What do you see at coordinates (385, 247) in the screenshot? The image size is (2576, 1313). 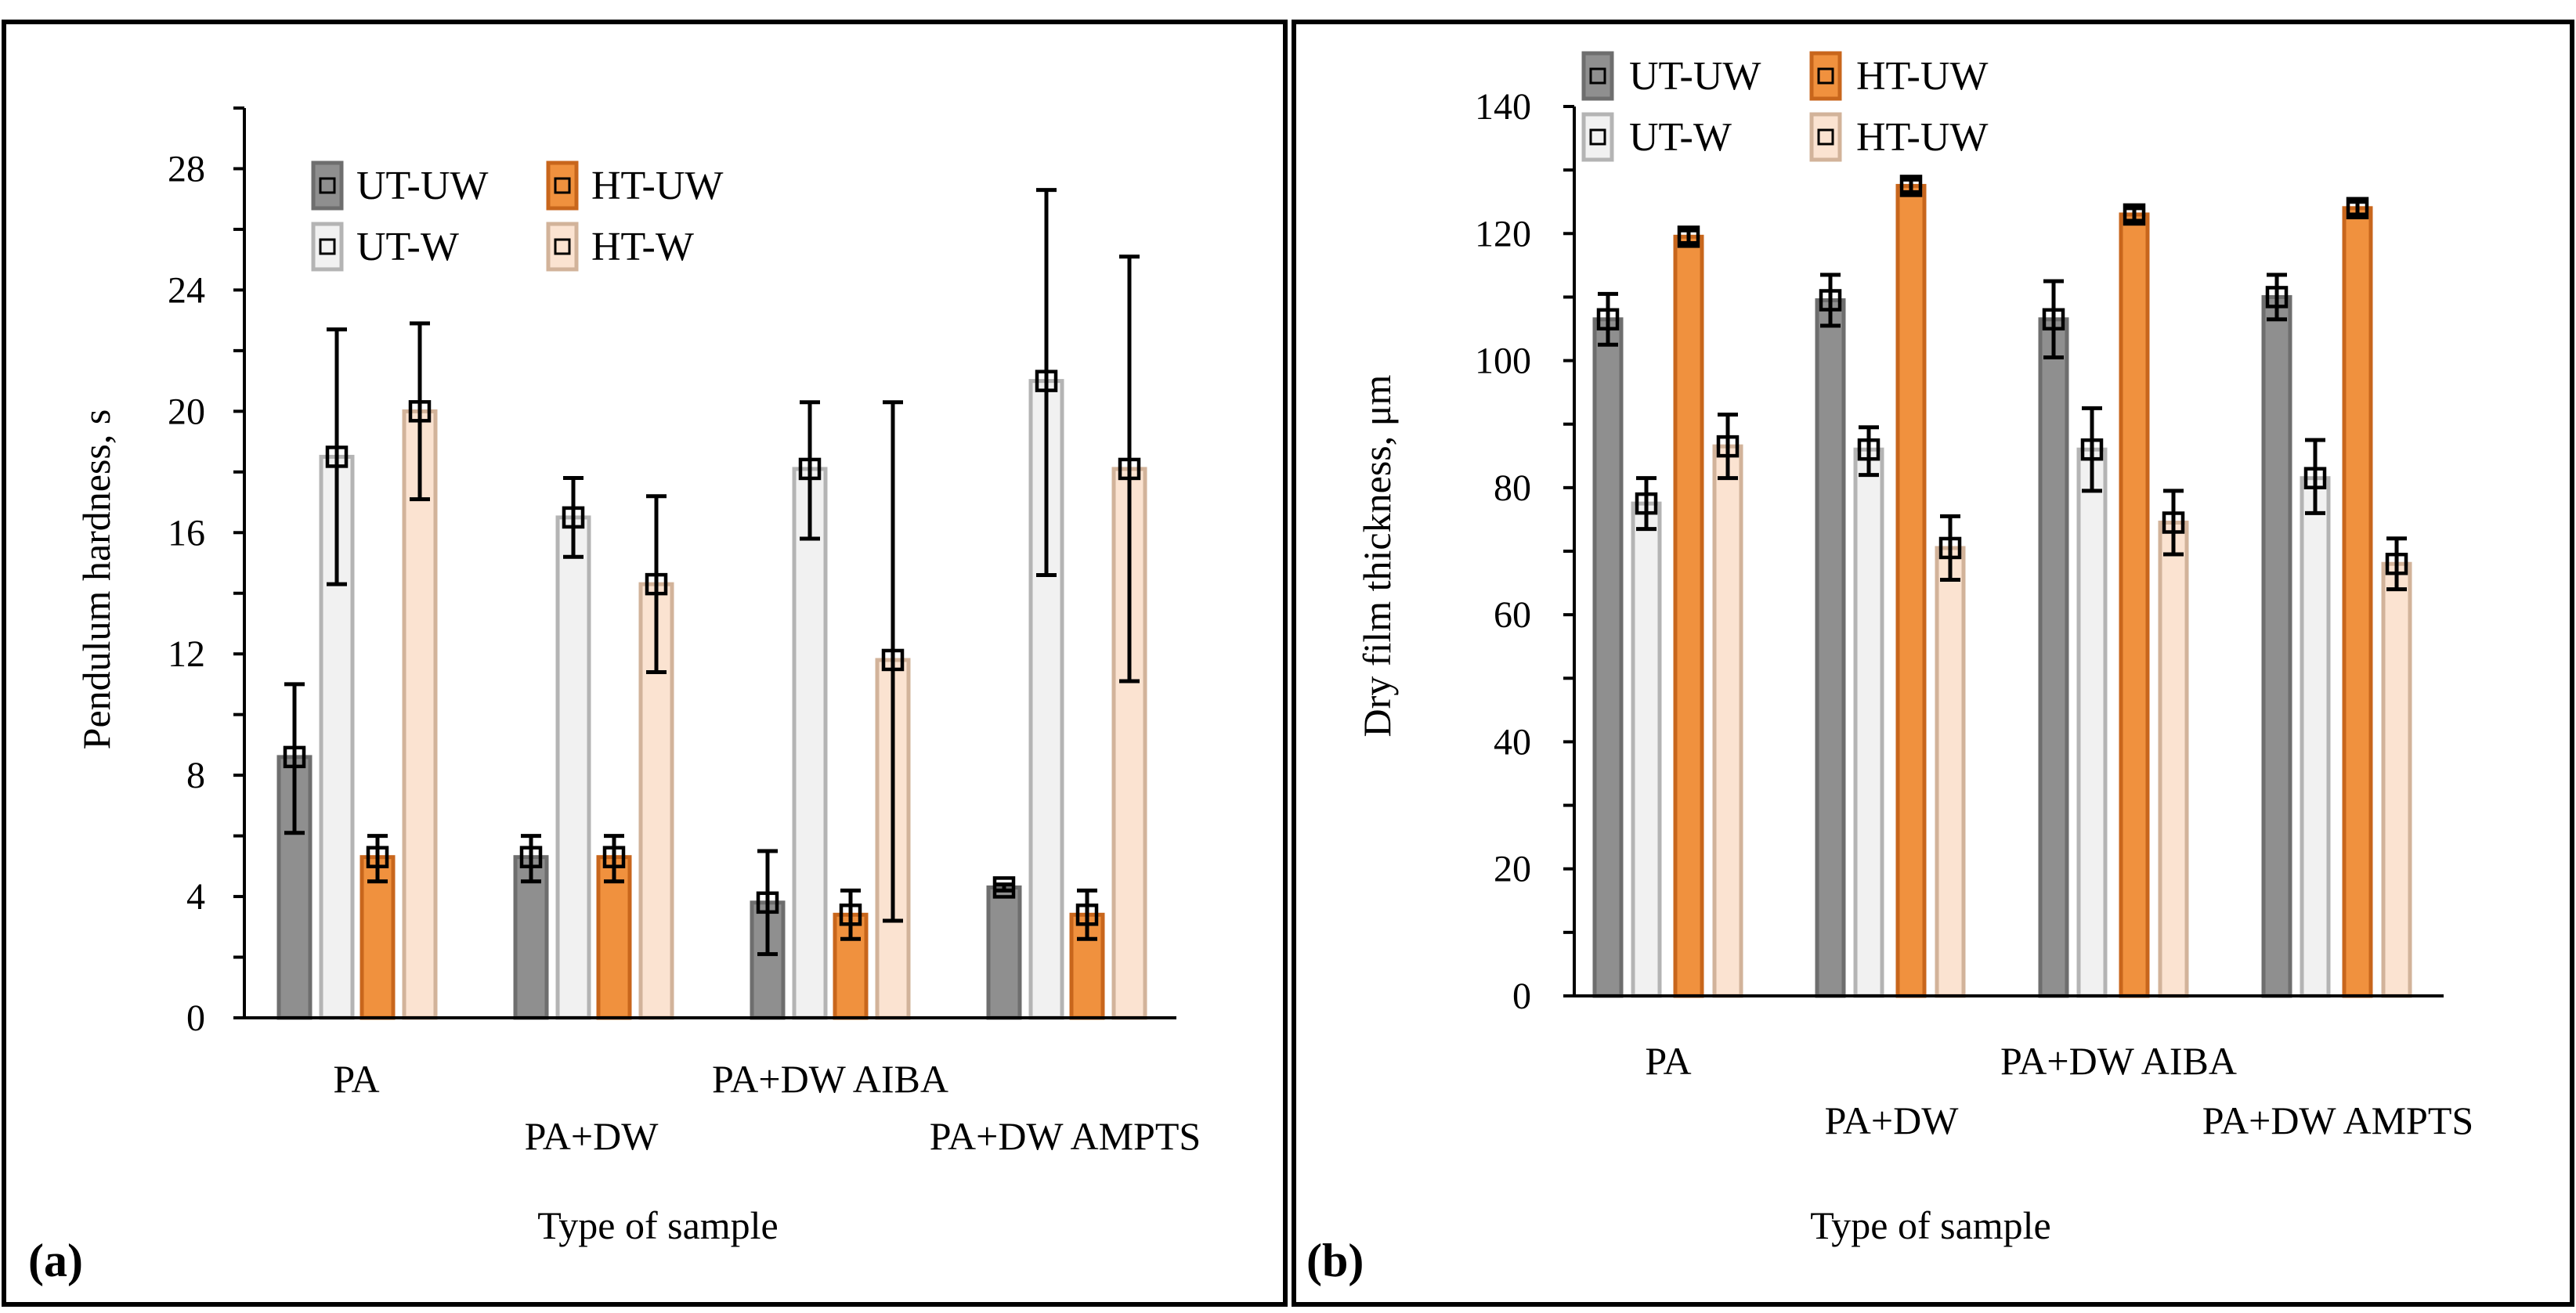 I see `panel-a-legend-entry-3: UT-W` at bounding box center [385, 247].